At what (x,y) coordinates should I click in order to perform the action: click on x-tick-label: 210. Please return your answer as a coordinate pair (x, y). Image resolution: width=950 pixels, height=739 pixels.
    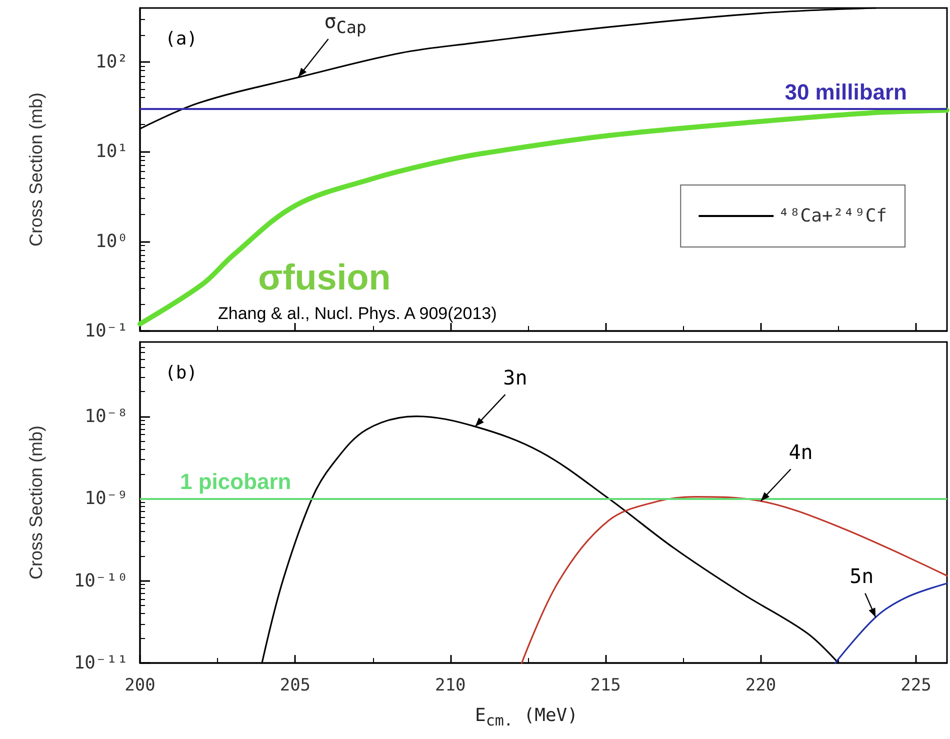
    Looking at the image, I should click on (450, 686).